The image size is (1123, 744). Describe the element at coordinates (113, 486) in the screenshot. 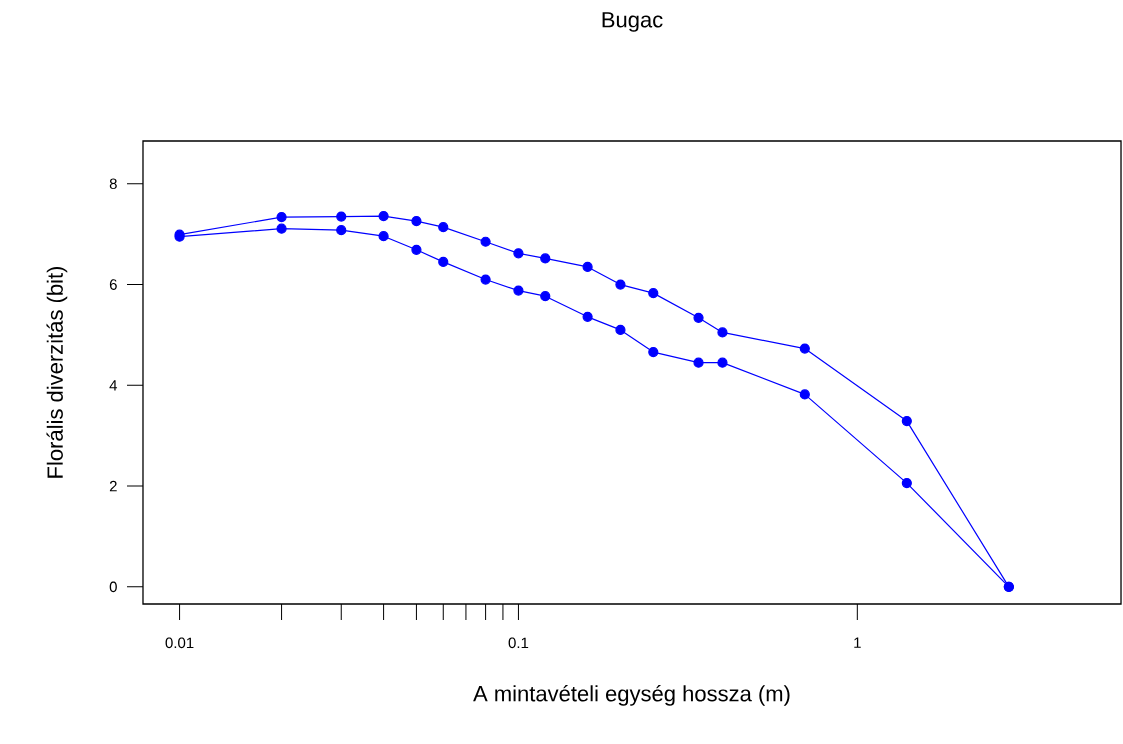

I see `y-tick-label: 2` at that location.